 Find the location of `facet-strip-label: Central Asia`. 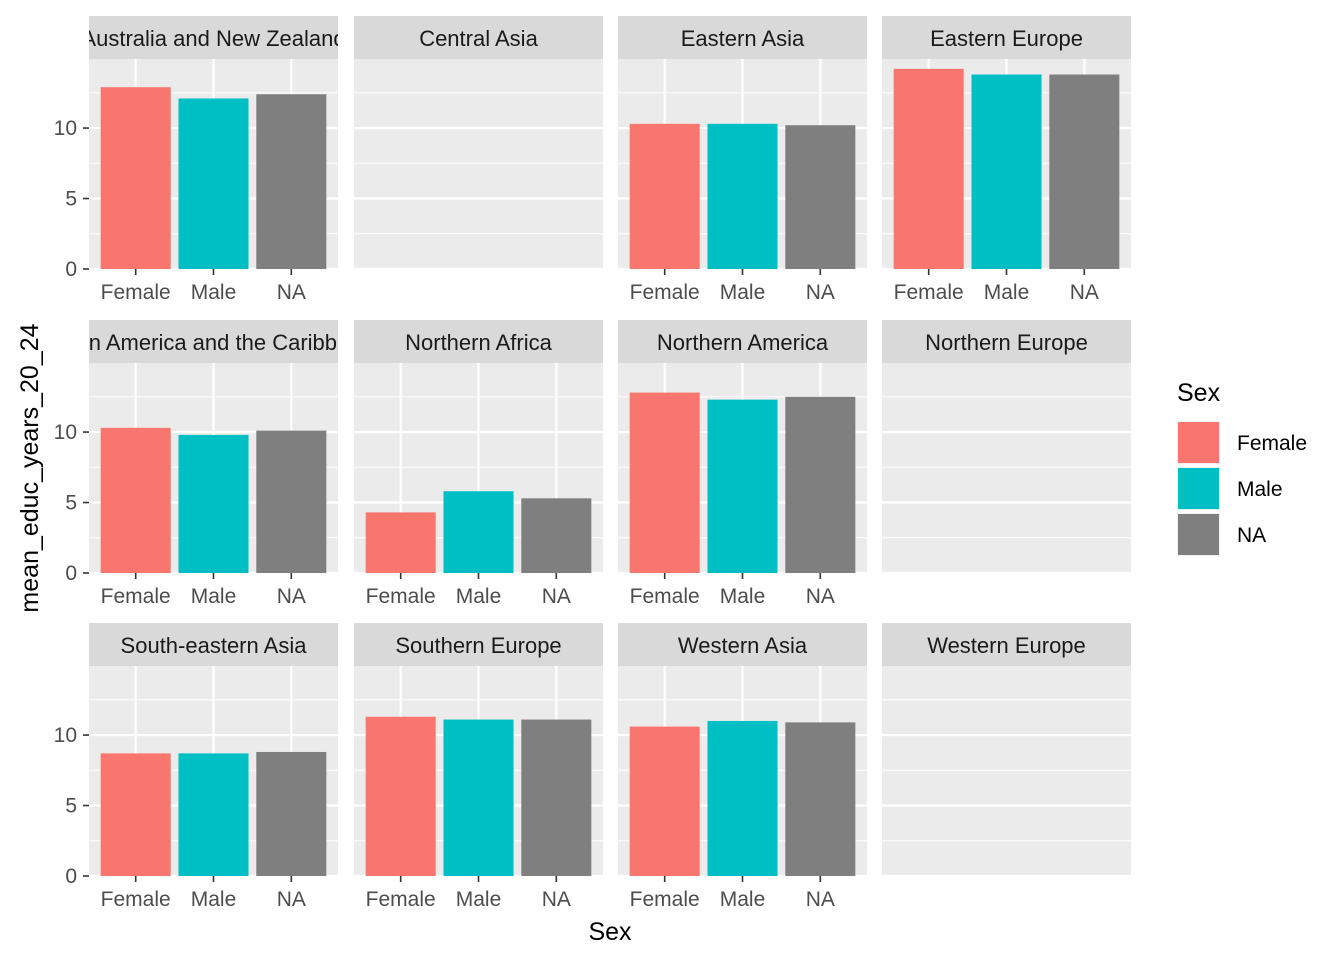

facet-strip-label: Central Asia is located at coordinates (478, 38).